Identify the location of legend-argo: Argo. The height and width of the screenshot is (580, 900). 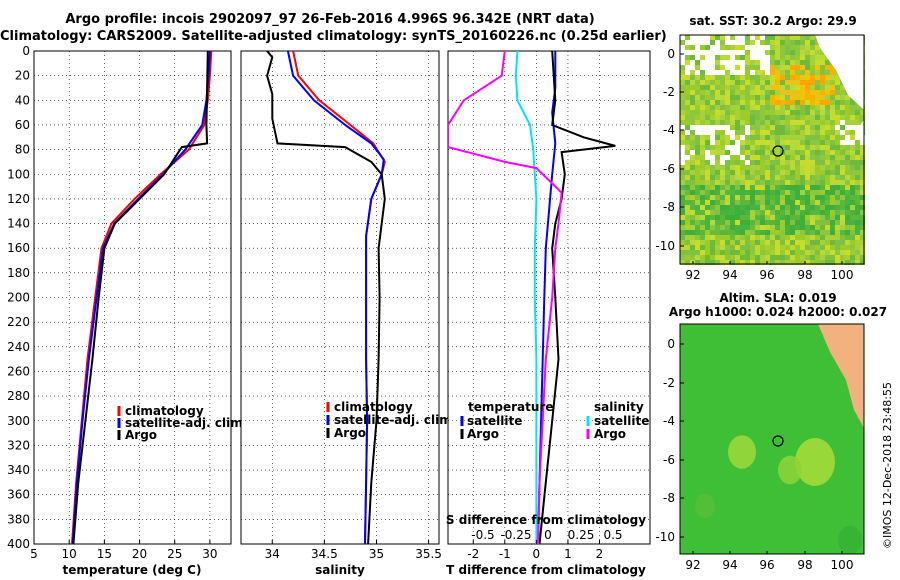
(350, 433).